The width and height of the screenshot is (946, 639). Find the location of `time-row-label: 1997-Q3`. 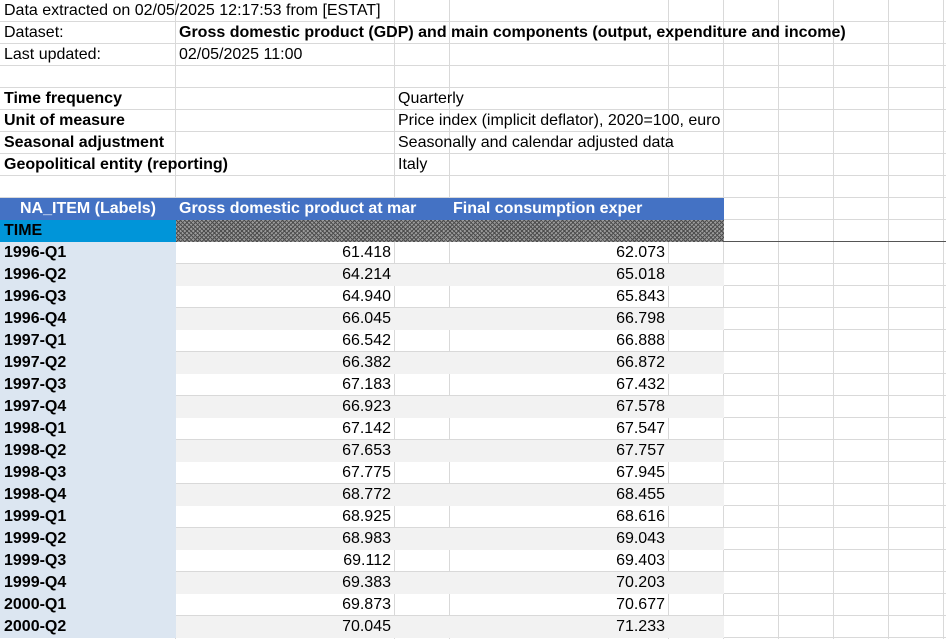

time-row-label: 1997-Q3 is located at coordinates (88, 385).